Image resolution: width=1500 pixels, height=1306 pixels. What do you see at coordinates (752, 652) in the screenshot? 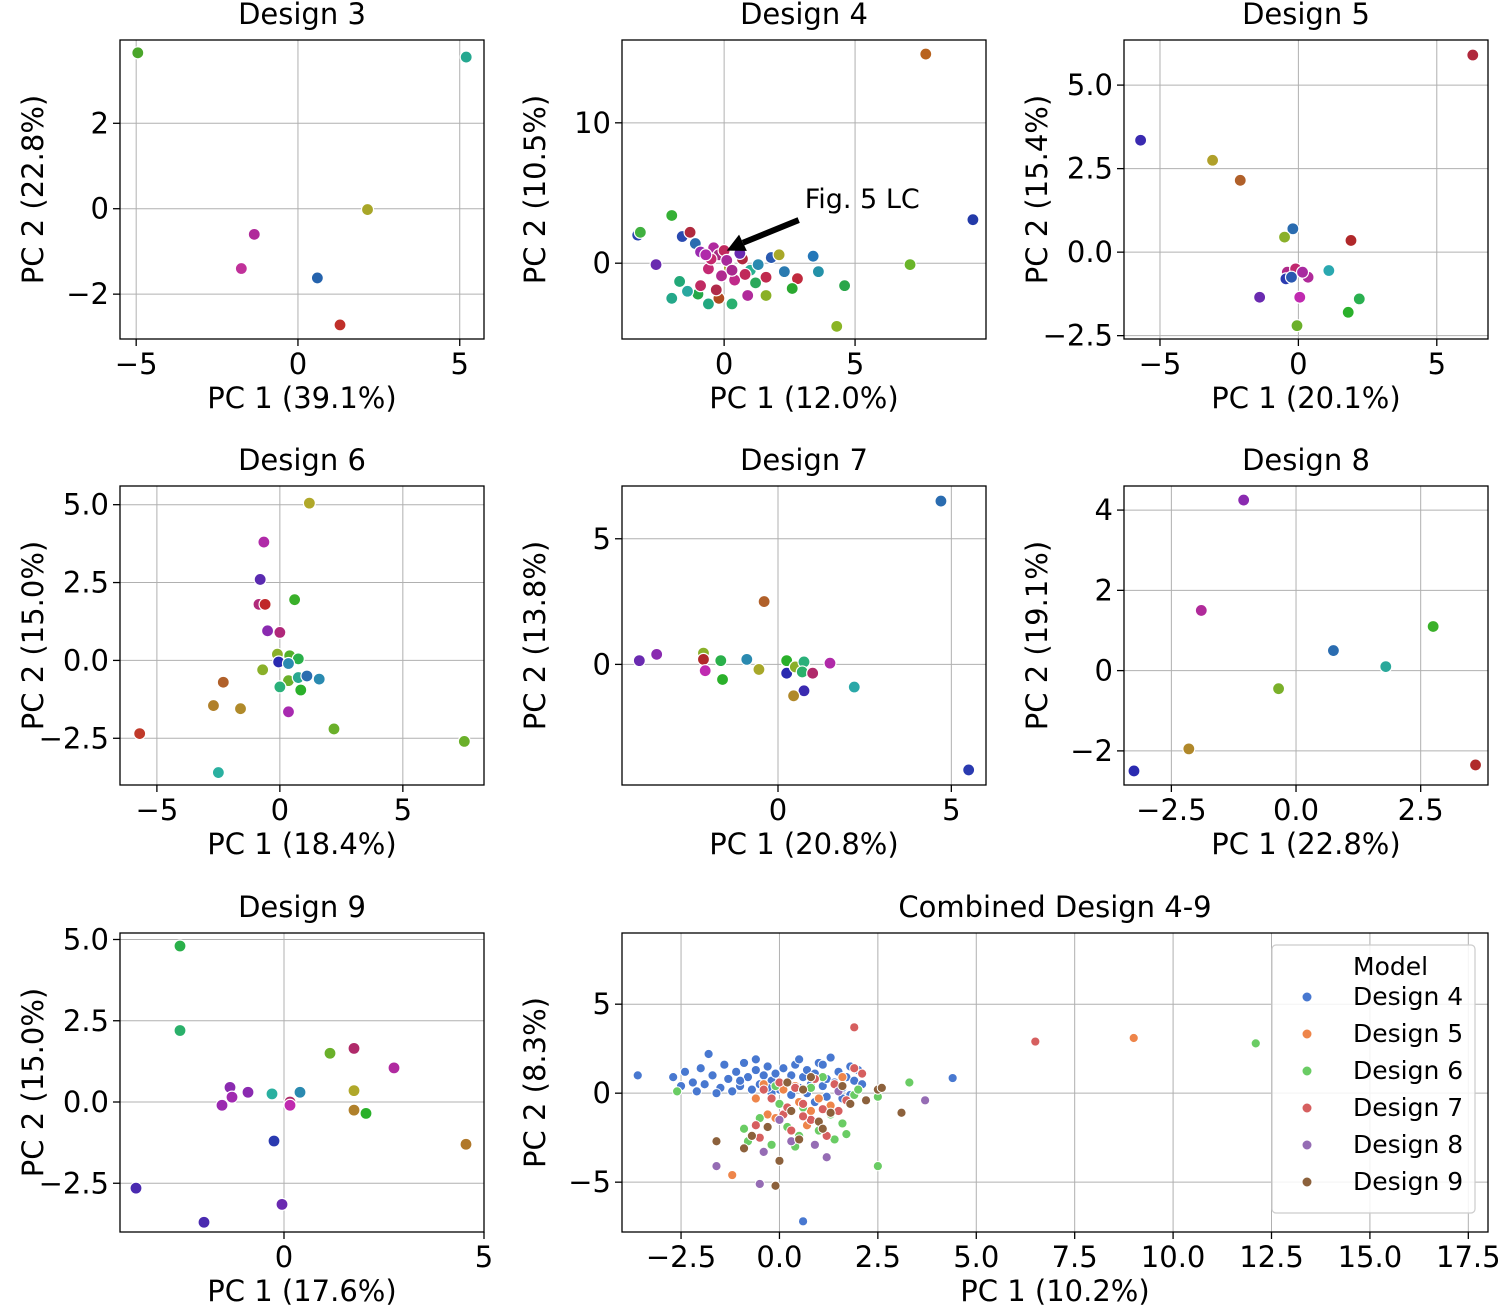
I see `subplot-5: 0 5 0 5 Design 7 PC 1 (20.8%) PC 2 (13.8%)` at bounding box center [752, 652].